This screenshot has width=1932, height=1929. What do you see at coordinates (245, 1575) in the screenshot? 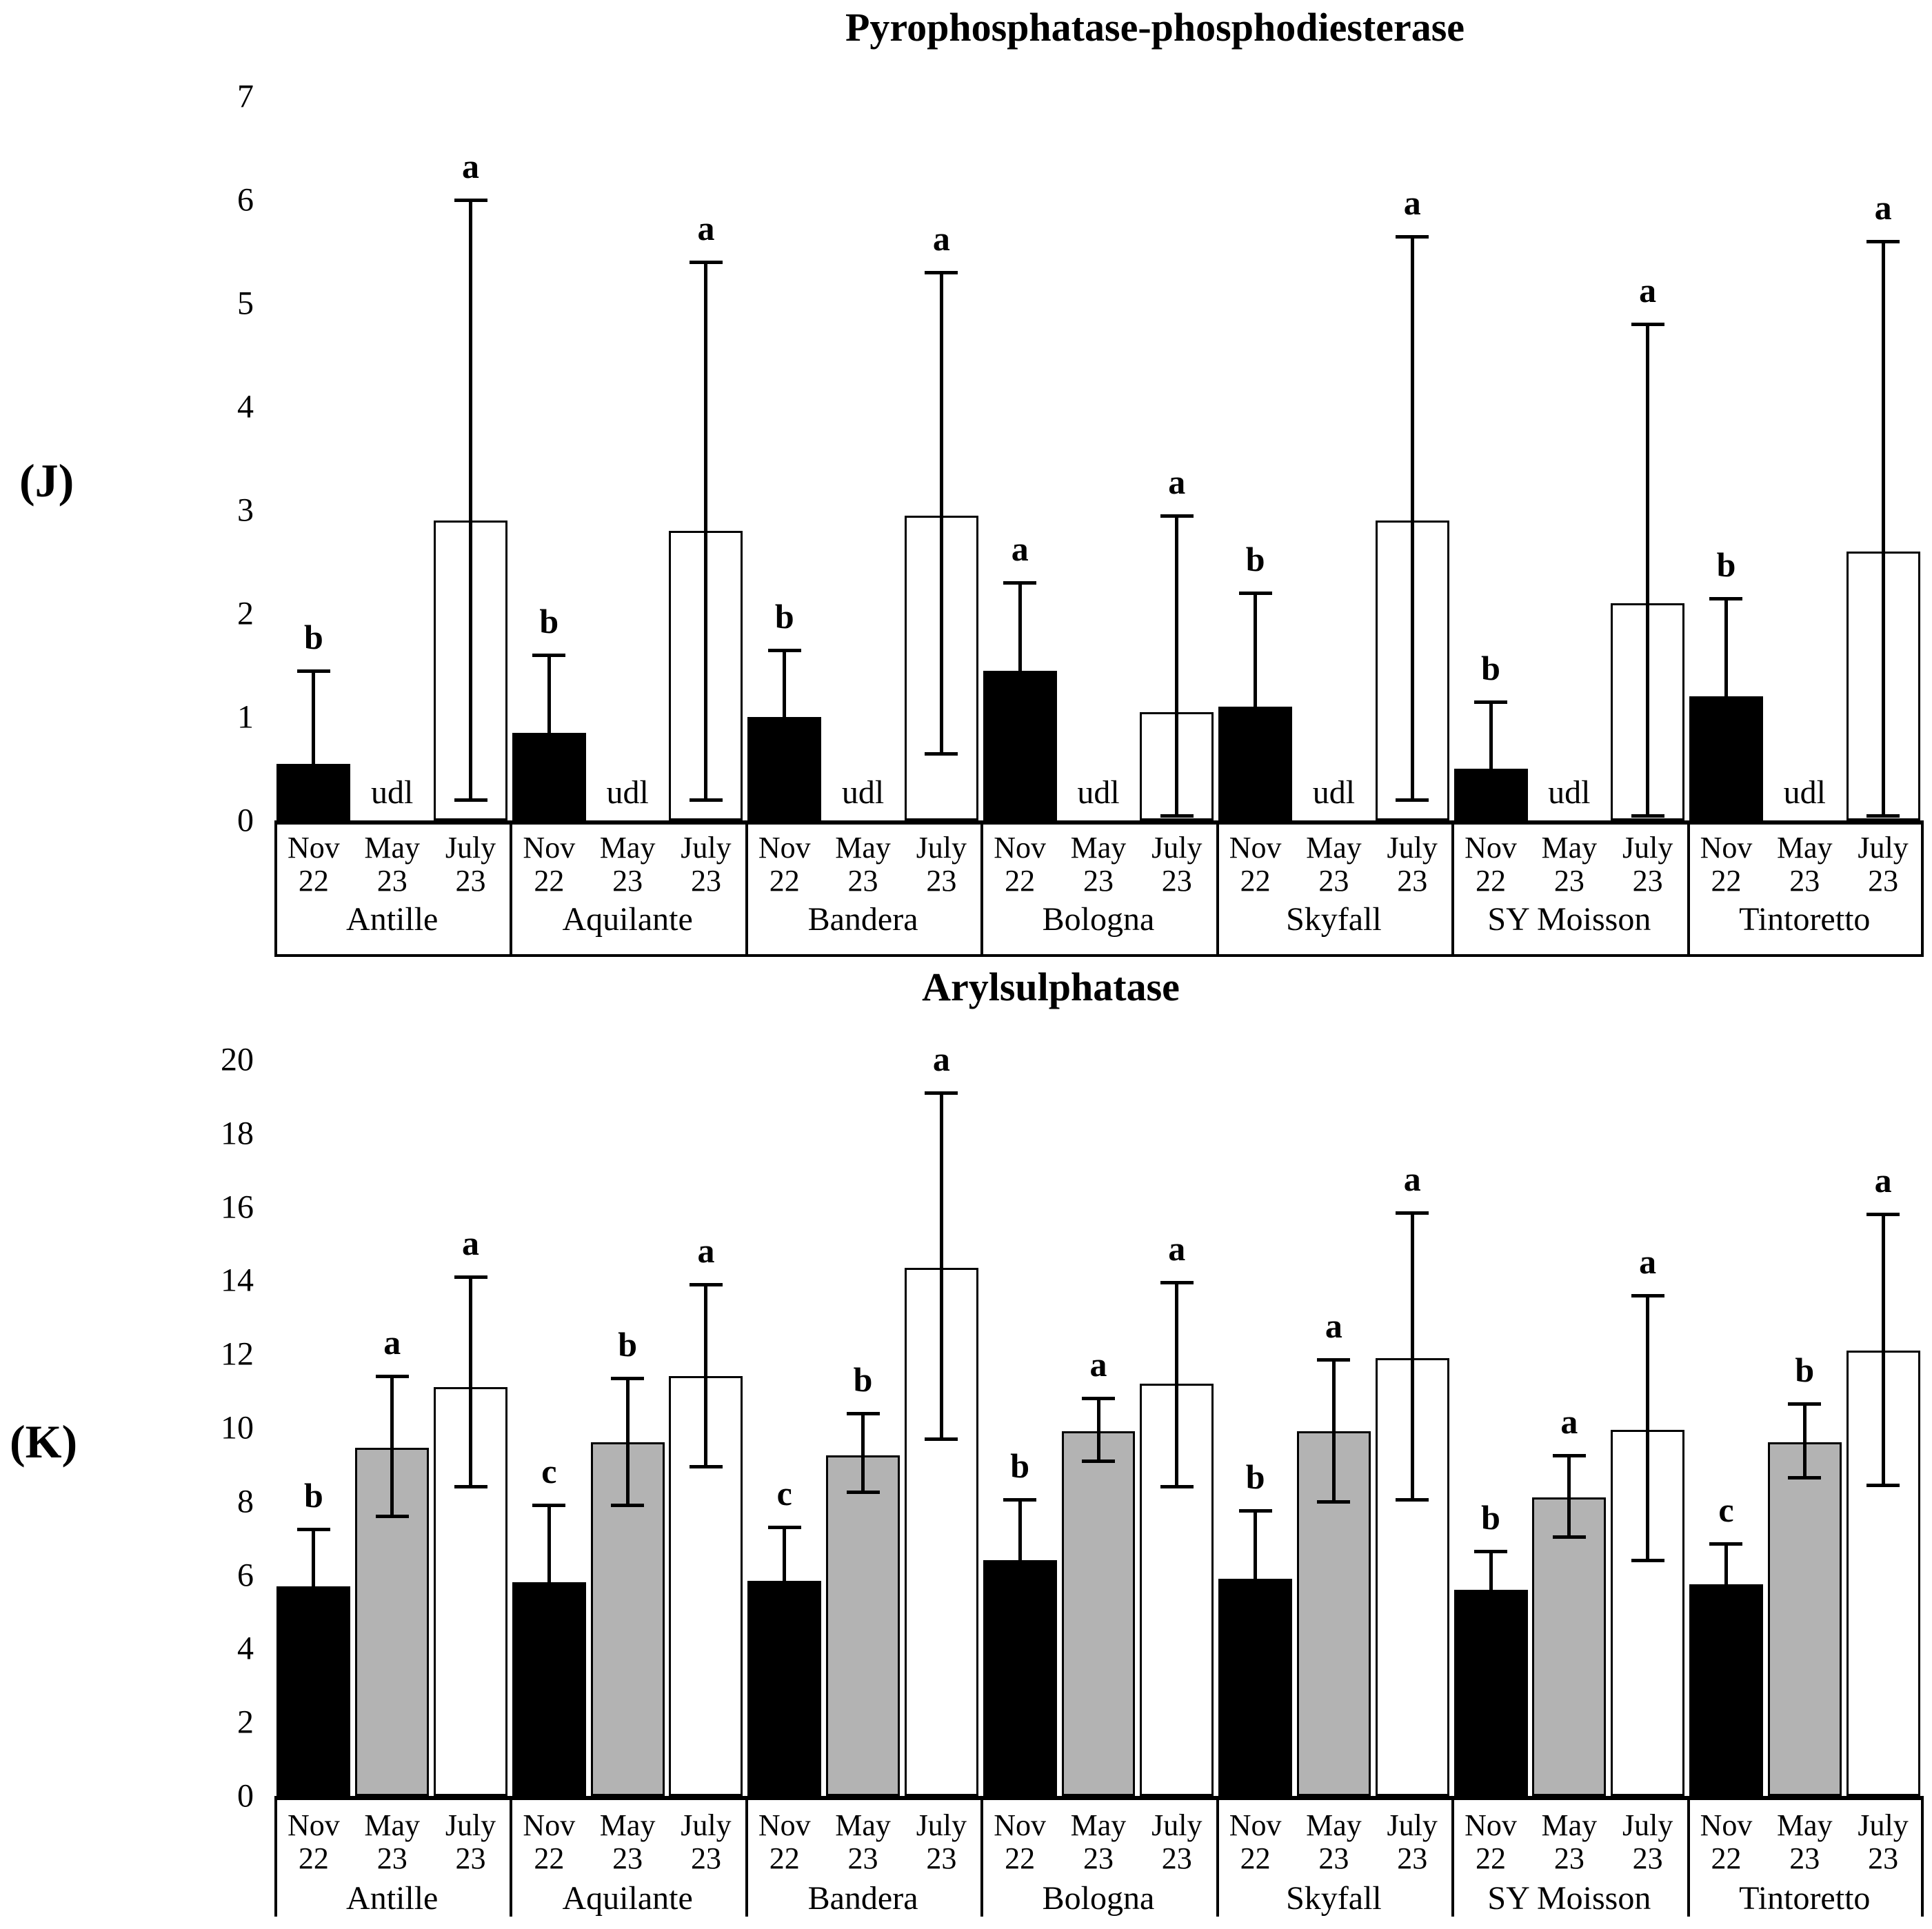
I see `y-tick-label: 6` at bounding box center [245, 1575].